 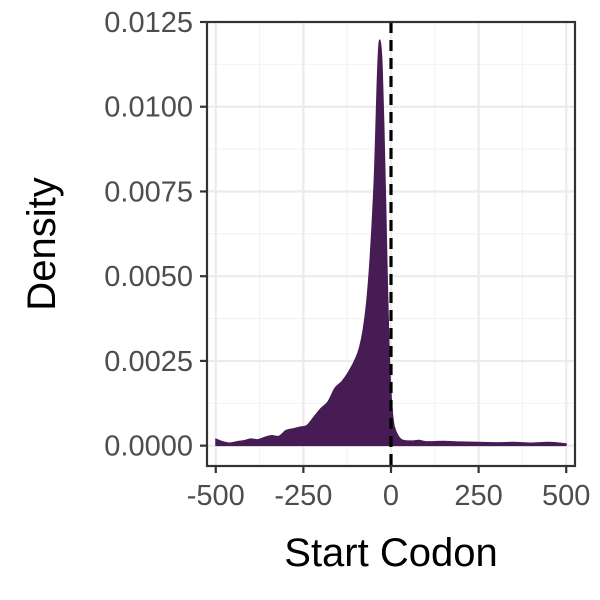 What do you see at coordinates (216, 496) in the screenshot?
I see `x-tick-label: -500` at bounding box center [216, 496].